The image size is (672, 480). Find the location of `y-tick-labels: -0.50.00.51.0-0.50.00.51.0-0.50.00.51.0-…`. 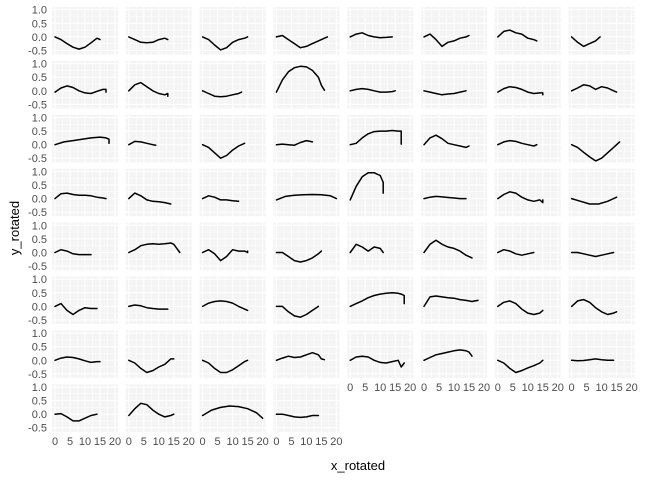

y-tick-labels: -0.50.00.51.0-0.50.00.51.0-0.50.00.51.0-… is located at coordinates (37, 220).